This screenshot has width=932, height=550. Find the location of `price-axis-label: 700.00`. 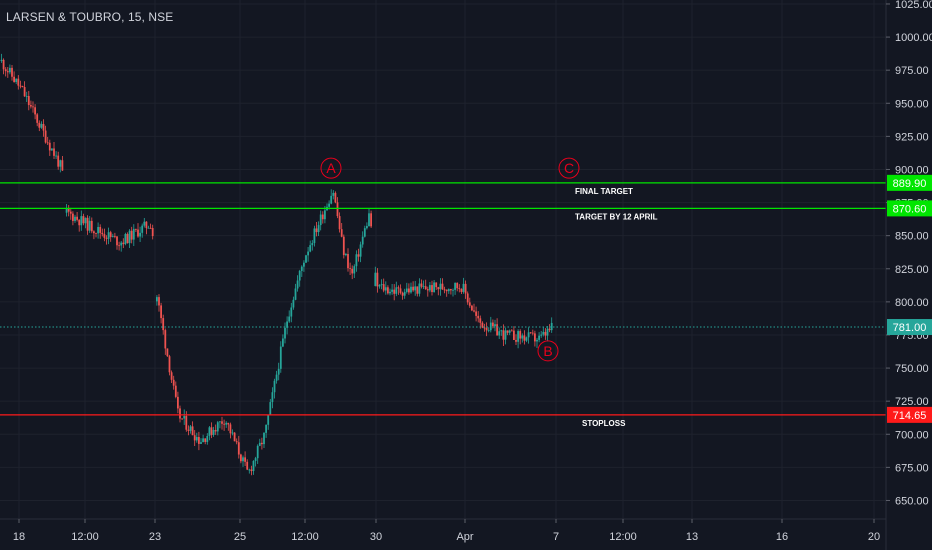

price-axis-label: 700.00 is located at coordinates (912, 435).